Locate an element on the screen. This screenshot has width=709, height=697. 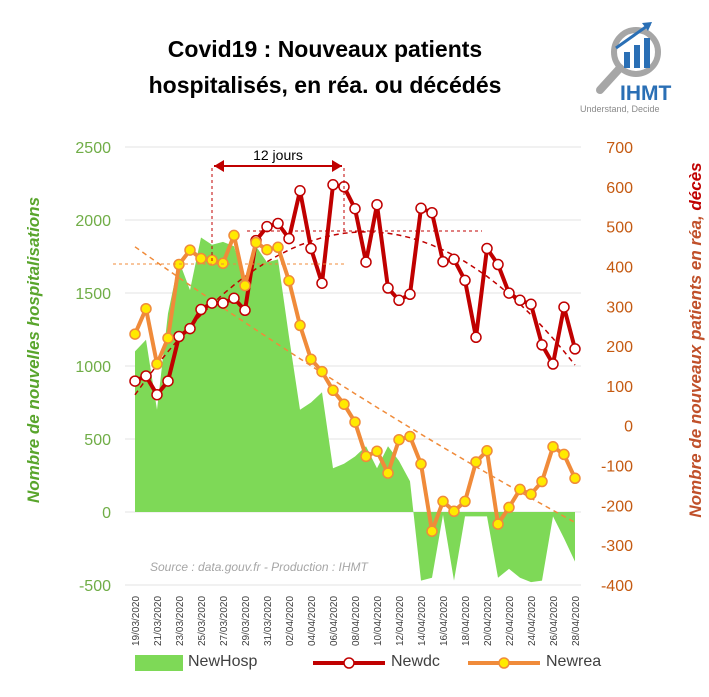
y-right-tick-6: 200 is located at coordinates (619, 347).